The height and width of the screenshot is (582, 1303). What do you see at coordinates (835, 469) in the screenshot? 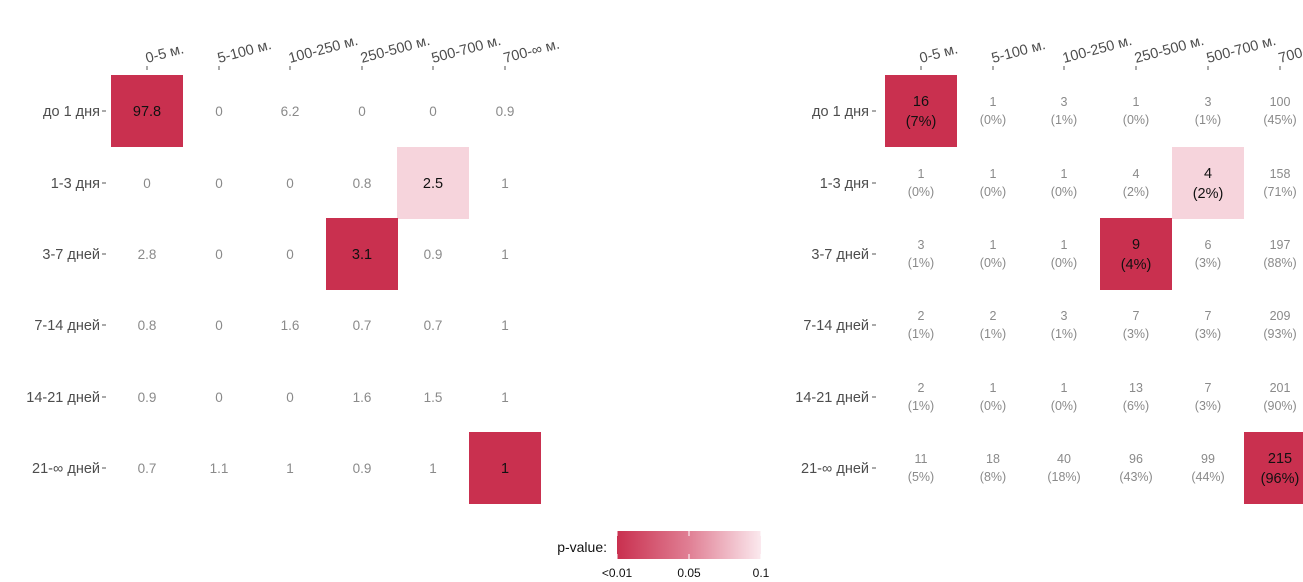
I see `right-y-tick-label: 21-∞ дней` at bounding box center [835, 469].